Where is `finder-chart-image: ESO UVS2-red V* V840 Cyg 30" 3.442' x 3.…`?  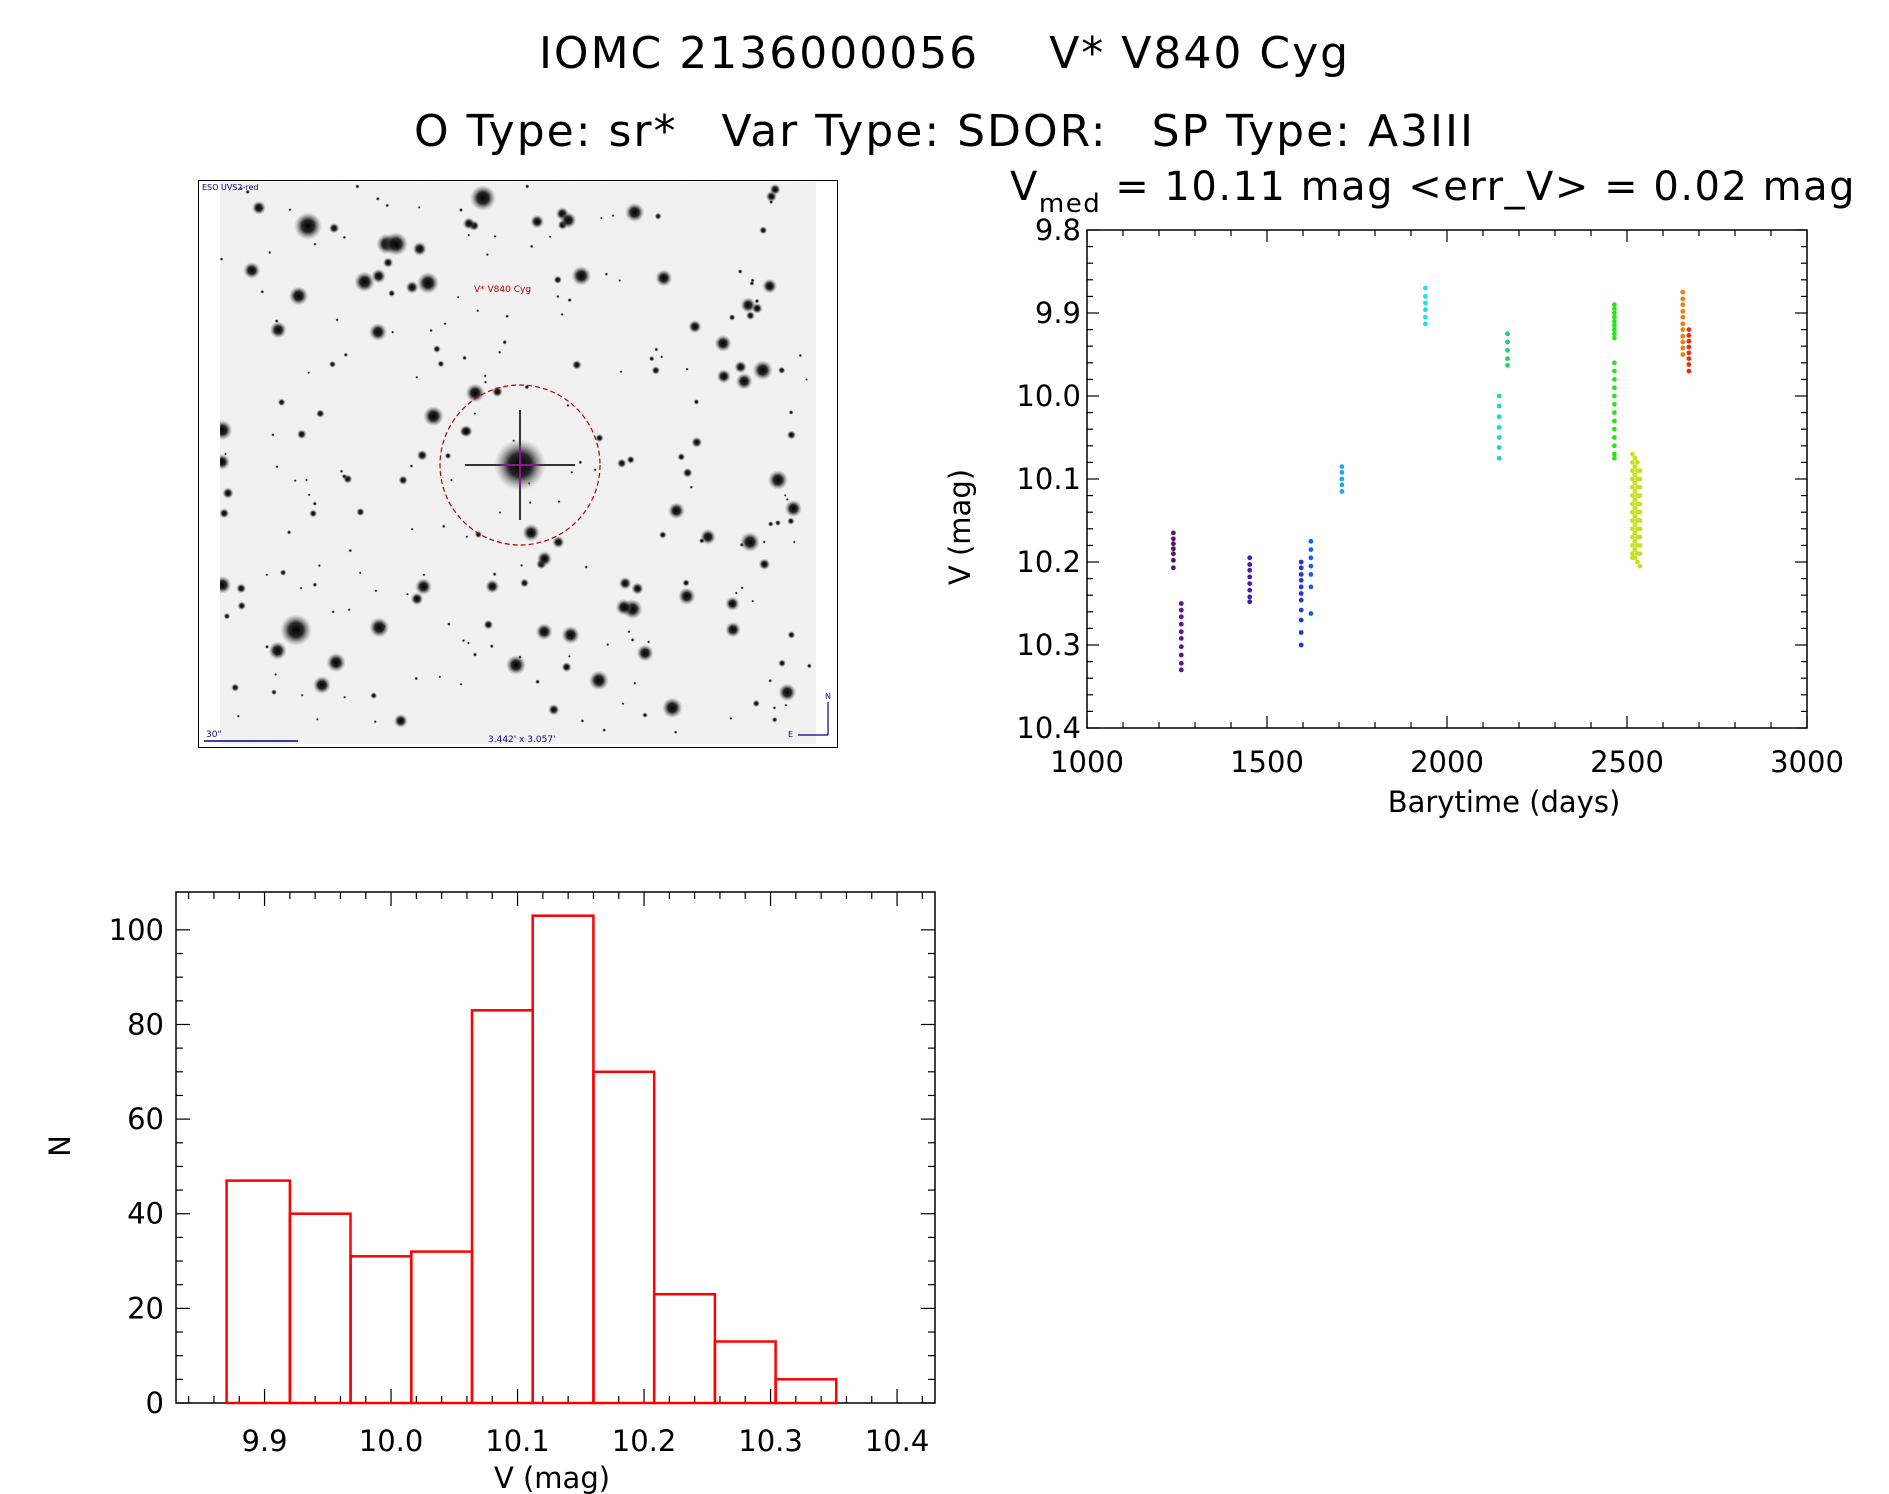 finder-chart-image: ESO UVS2-red V* V840 Cyg 30" 3.442' x 3.… is located at coordinates (518, 464).